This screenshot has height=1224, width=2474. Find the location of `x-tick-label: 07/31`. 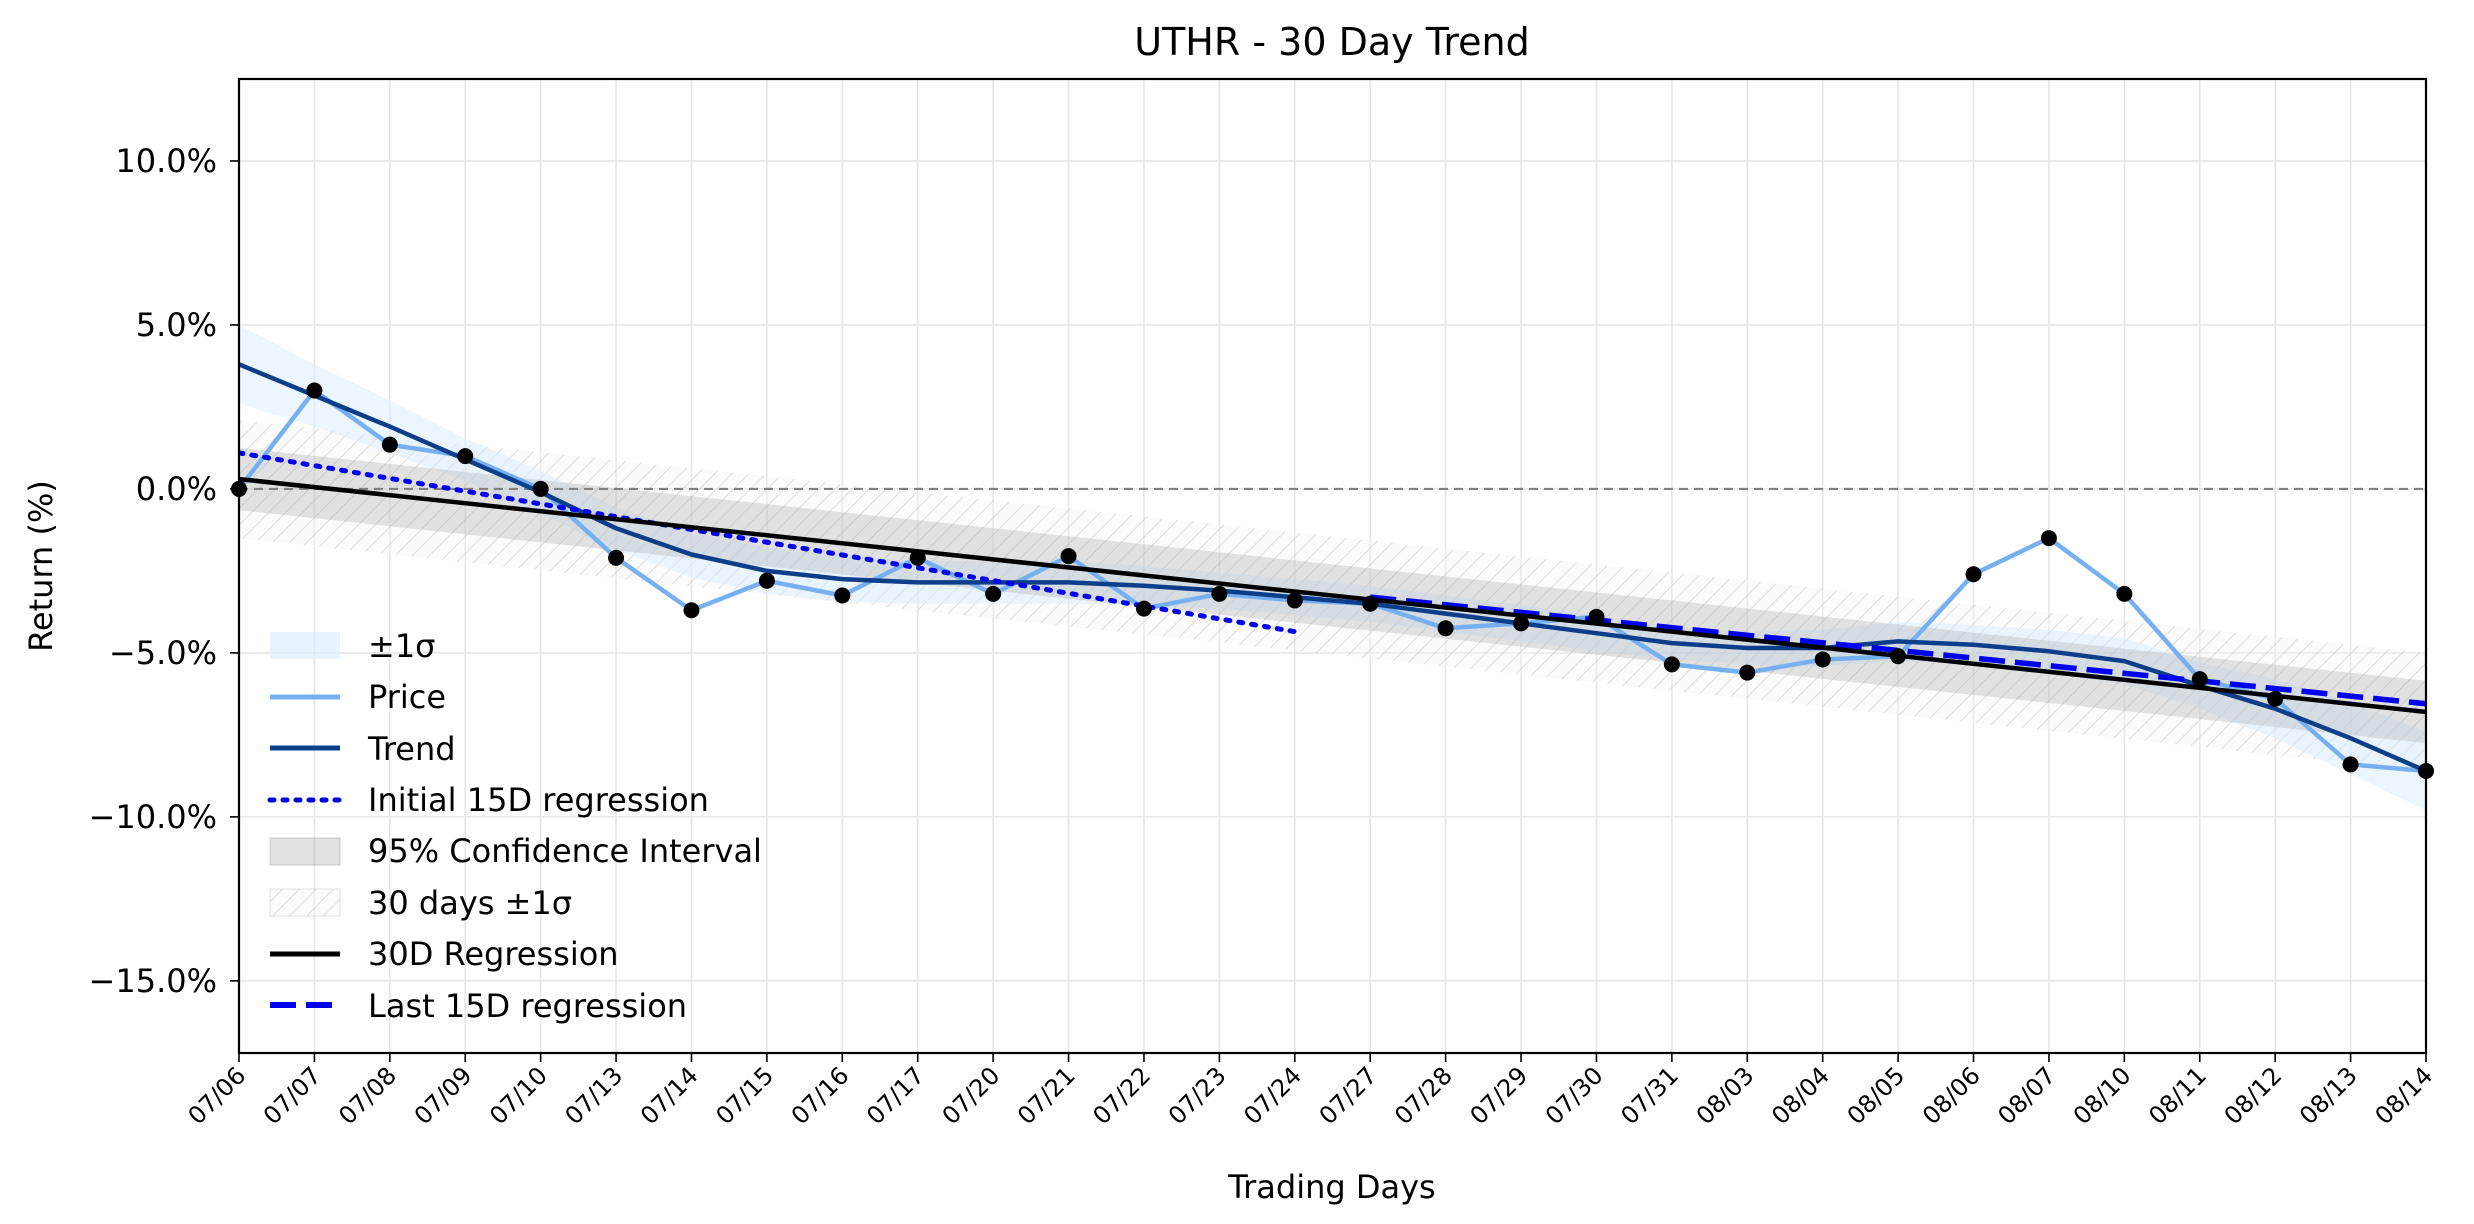

x-tick-label: 07/31 is located at coordinates (1649, 1095).